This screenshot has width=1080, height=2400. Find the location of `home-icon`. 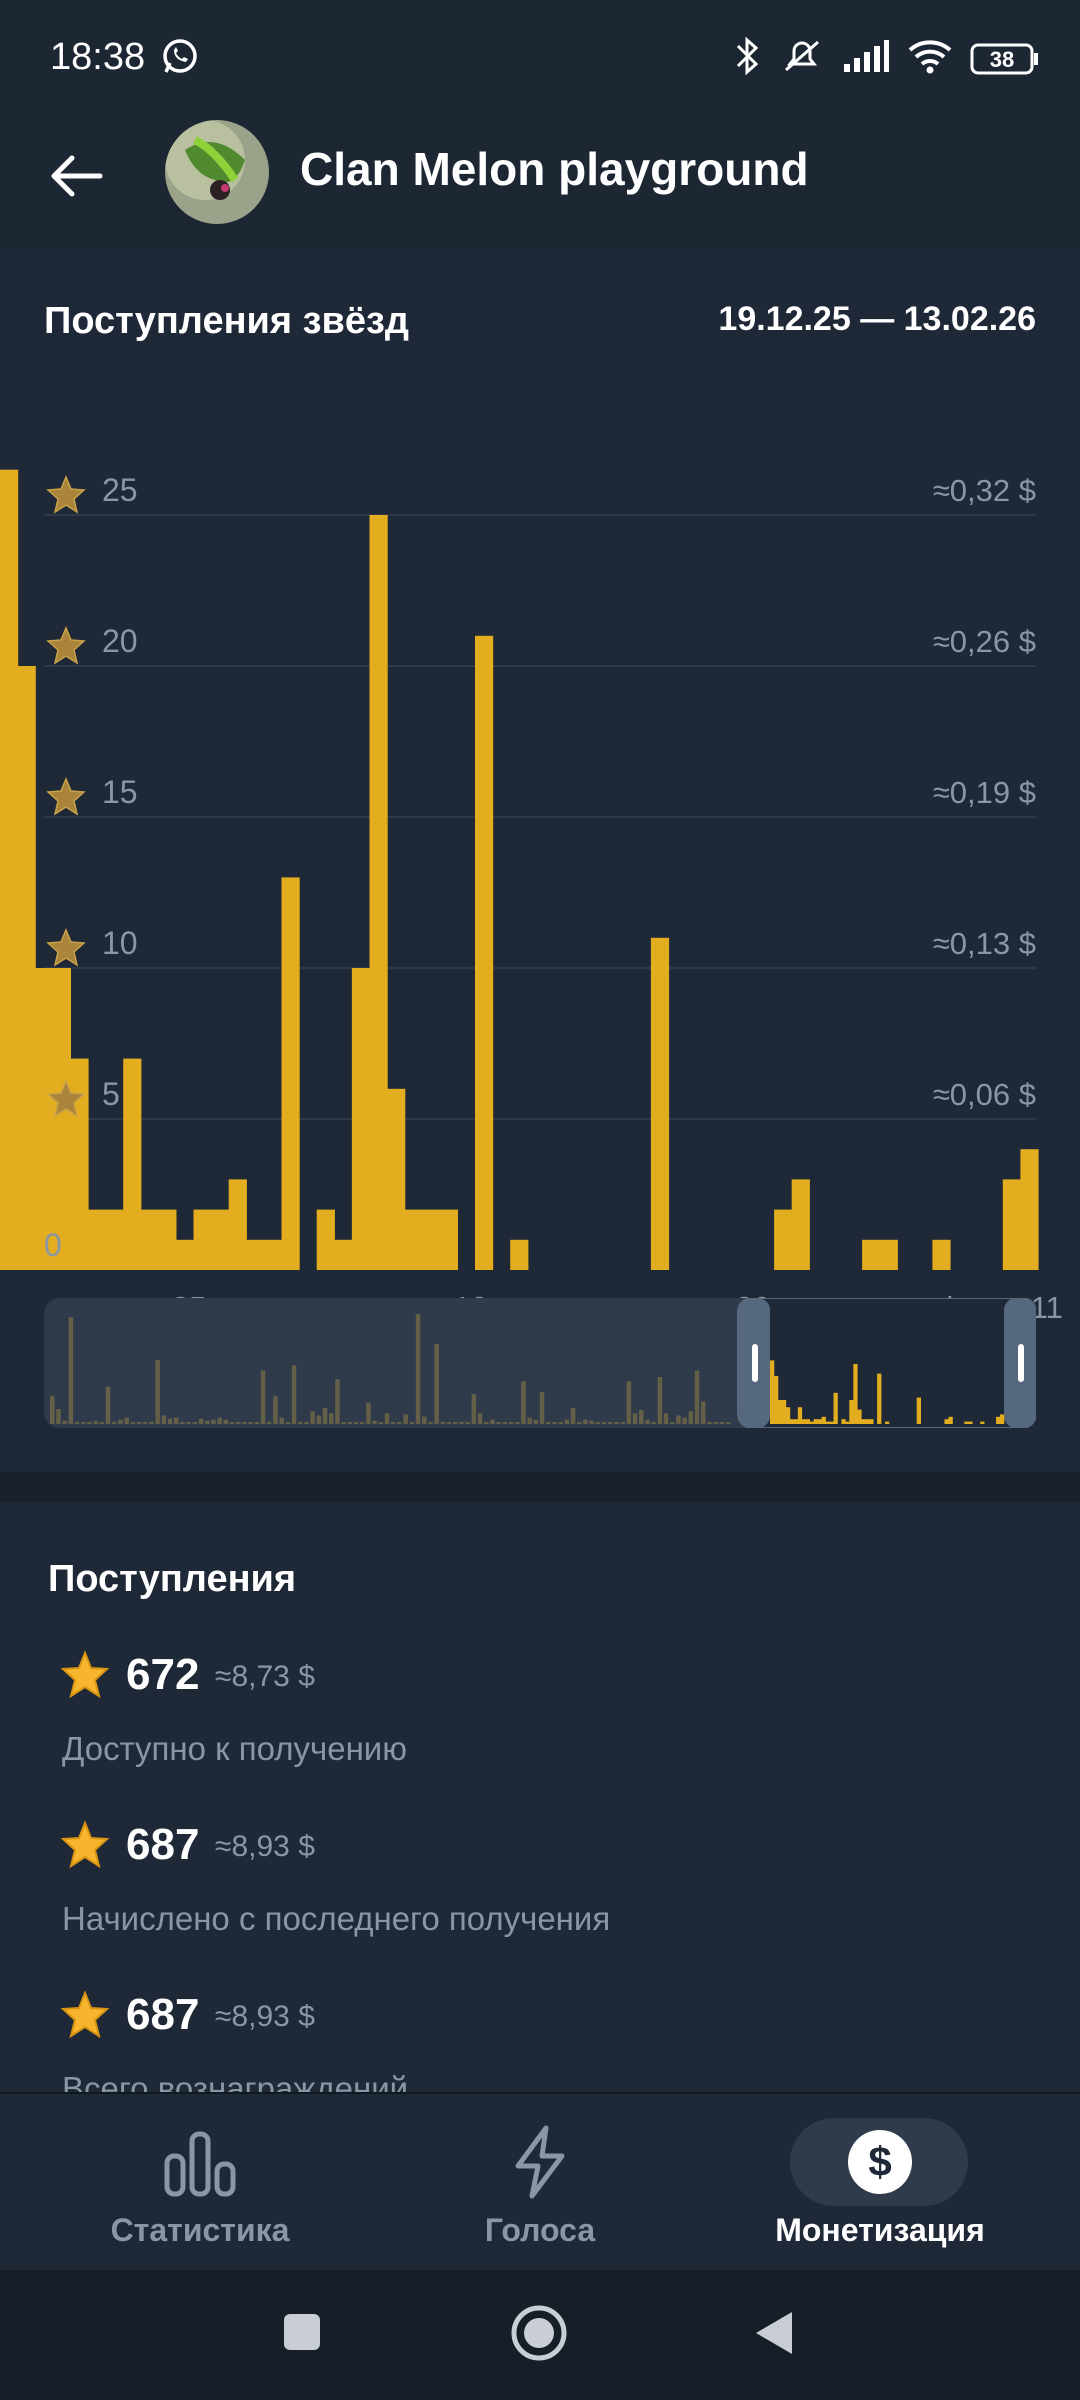

home-icon is located at coordinates (539, 2333).